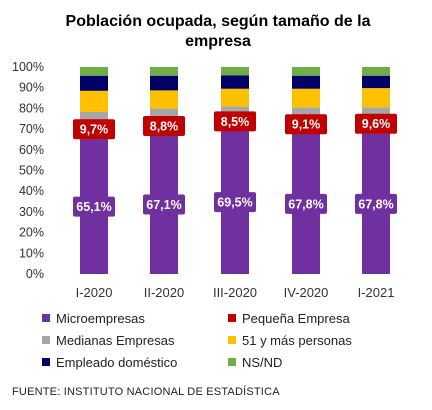  What do you see at coordinates (31, 171) in the screenshot?
I see `y-tick-label: 50%` at bounding box center [31, 171].